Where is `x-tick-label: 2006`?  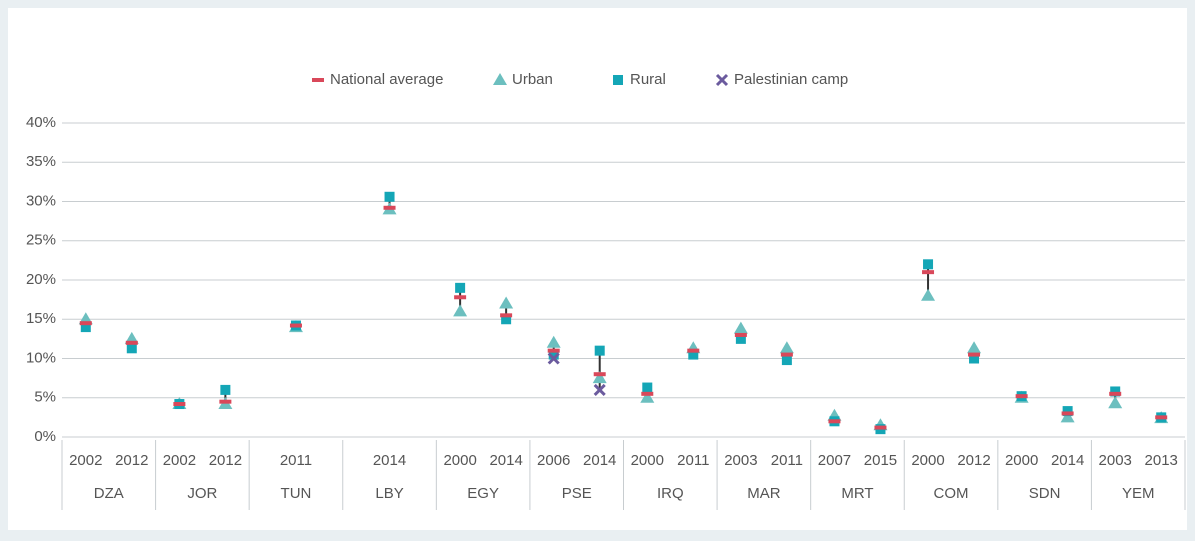 x-tick-label: 2006 is located at coordinates (553, 460).